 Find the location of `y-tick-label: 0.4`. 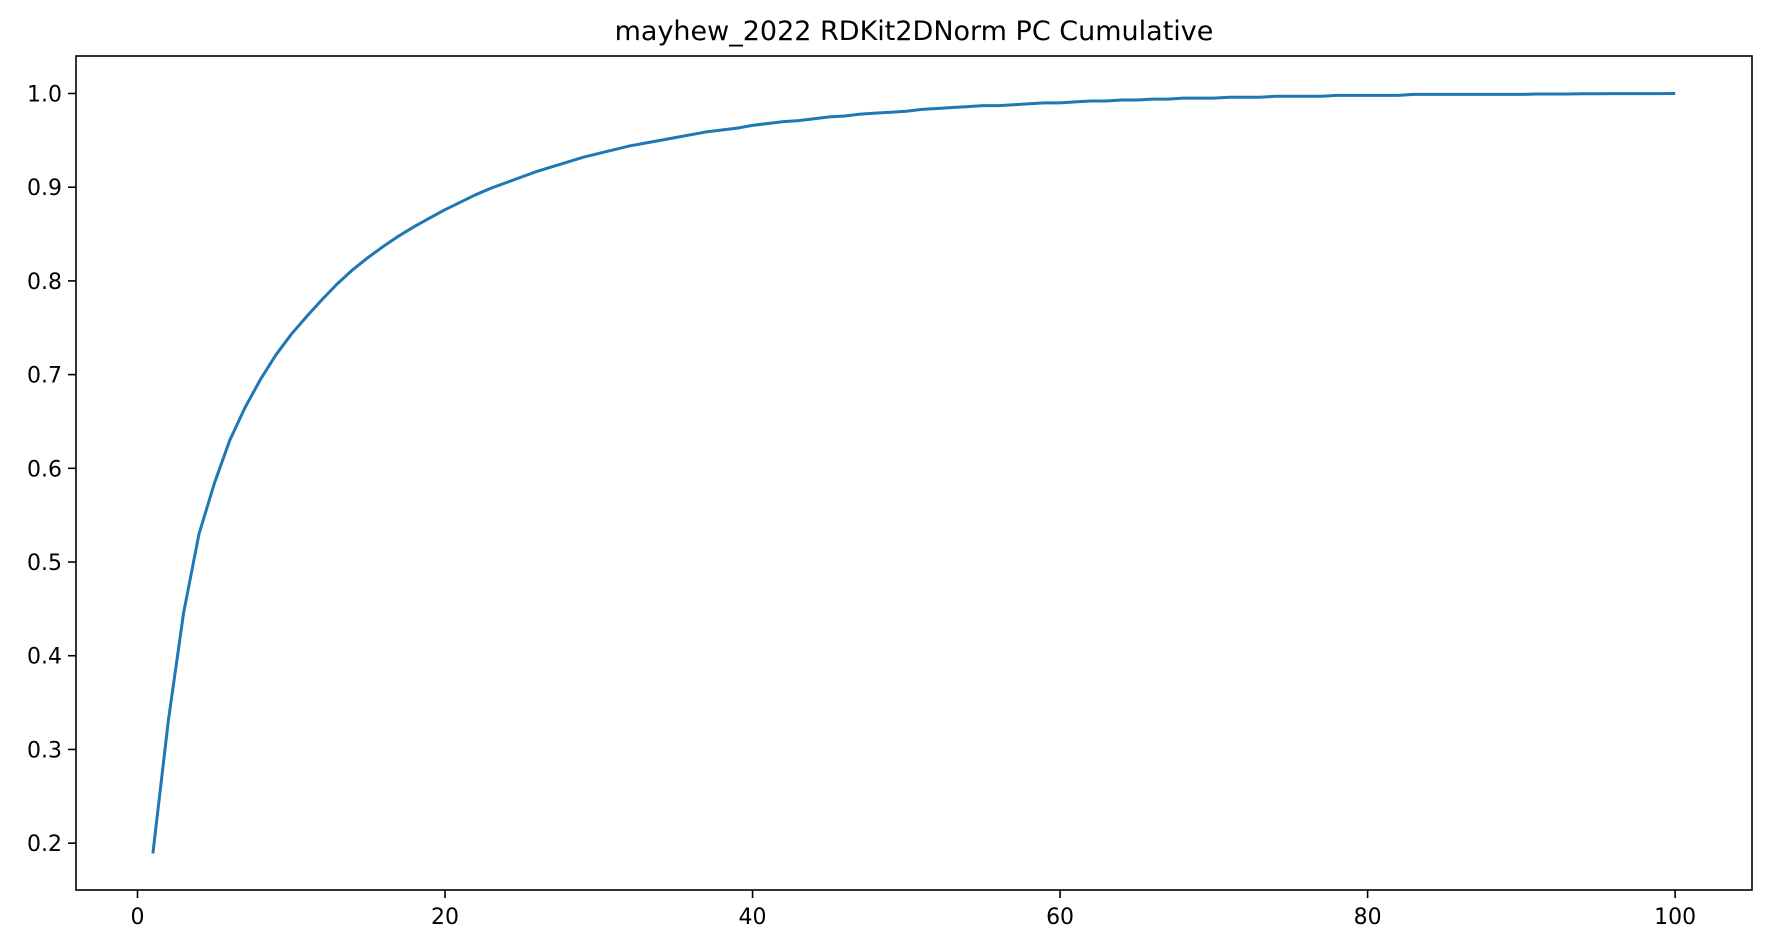

y-tick-label: 0.4 is located at coordinates (44, 657).